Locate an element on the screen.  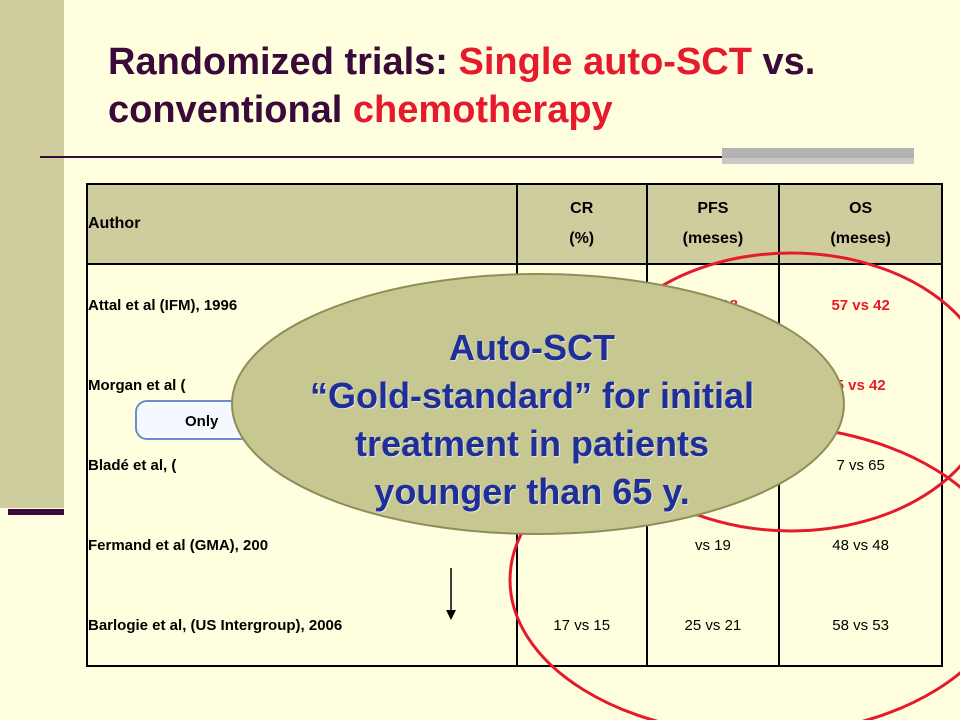
callout-line-4: younger than 65 y. is located at coordinates (532, 492).